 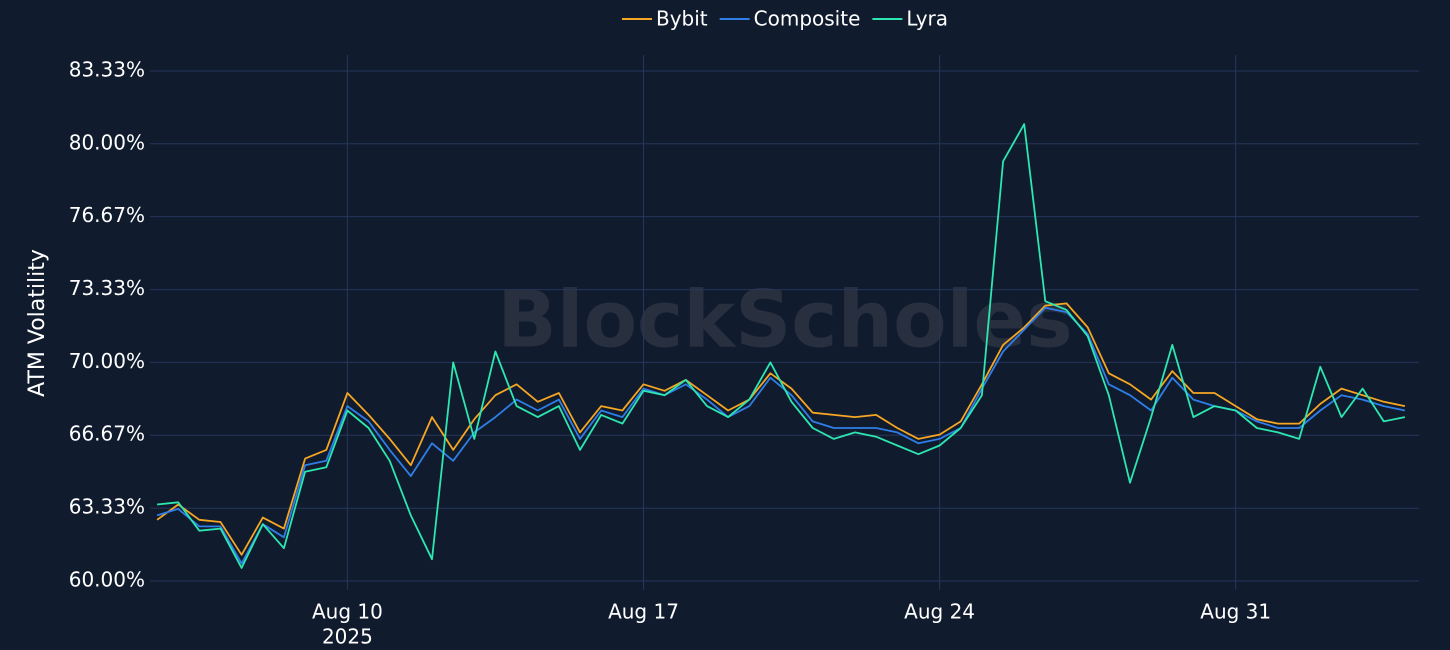 I want to click on legend: Bybit Composite Lyra, so click(x=784, y=19).